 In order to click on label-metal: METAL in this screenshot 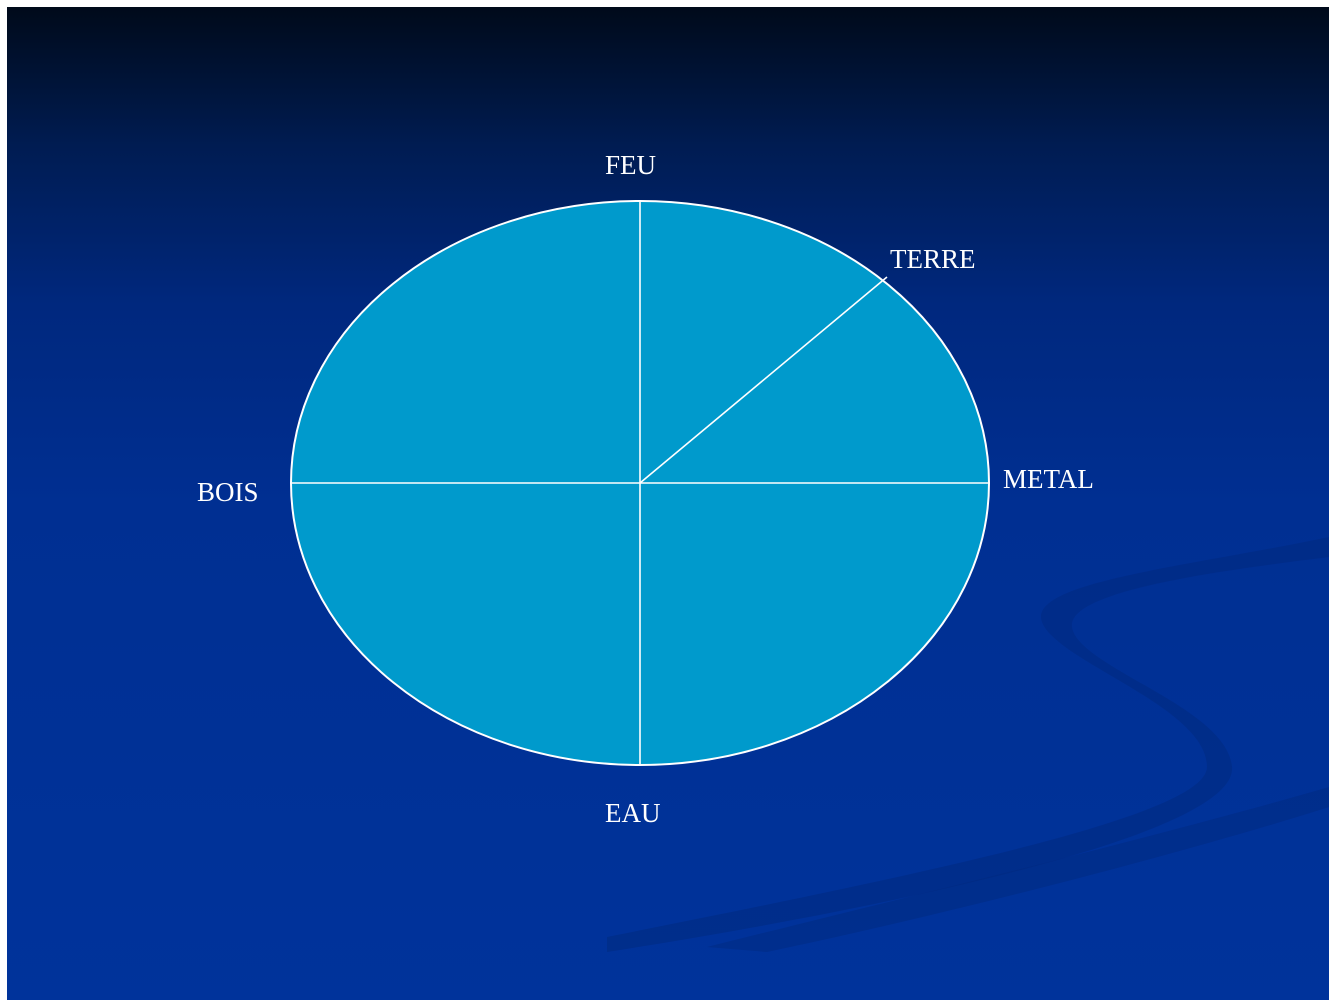, I will do `click(1048, 479)`.